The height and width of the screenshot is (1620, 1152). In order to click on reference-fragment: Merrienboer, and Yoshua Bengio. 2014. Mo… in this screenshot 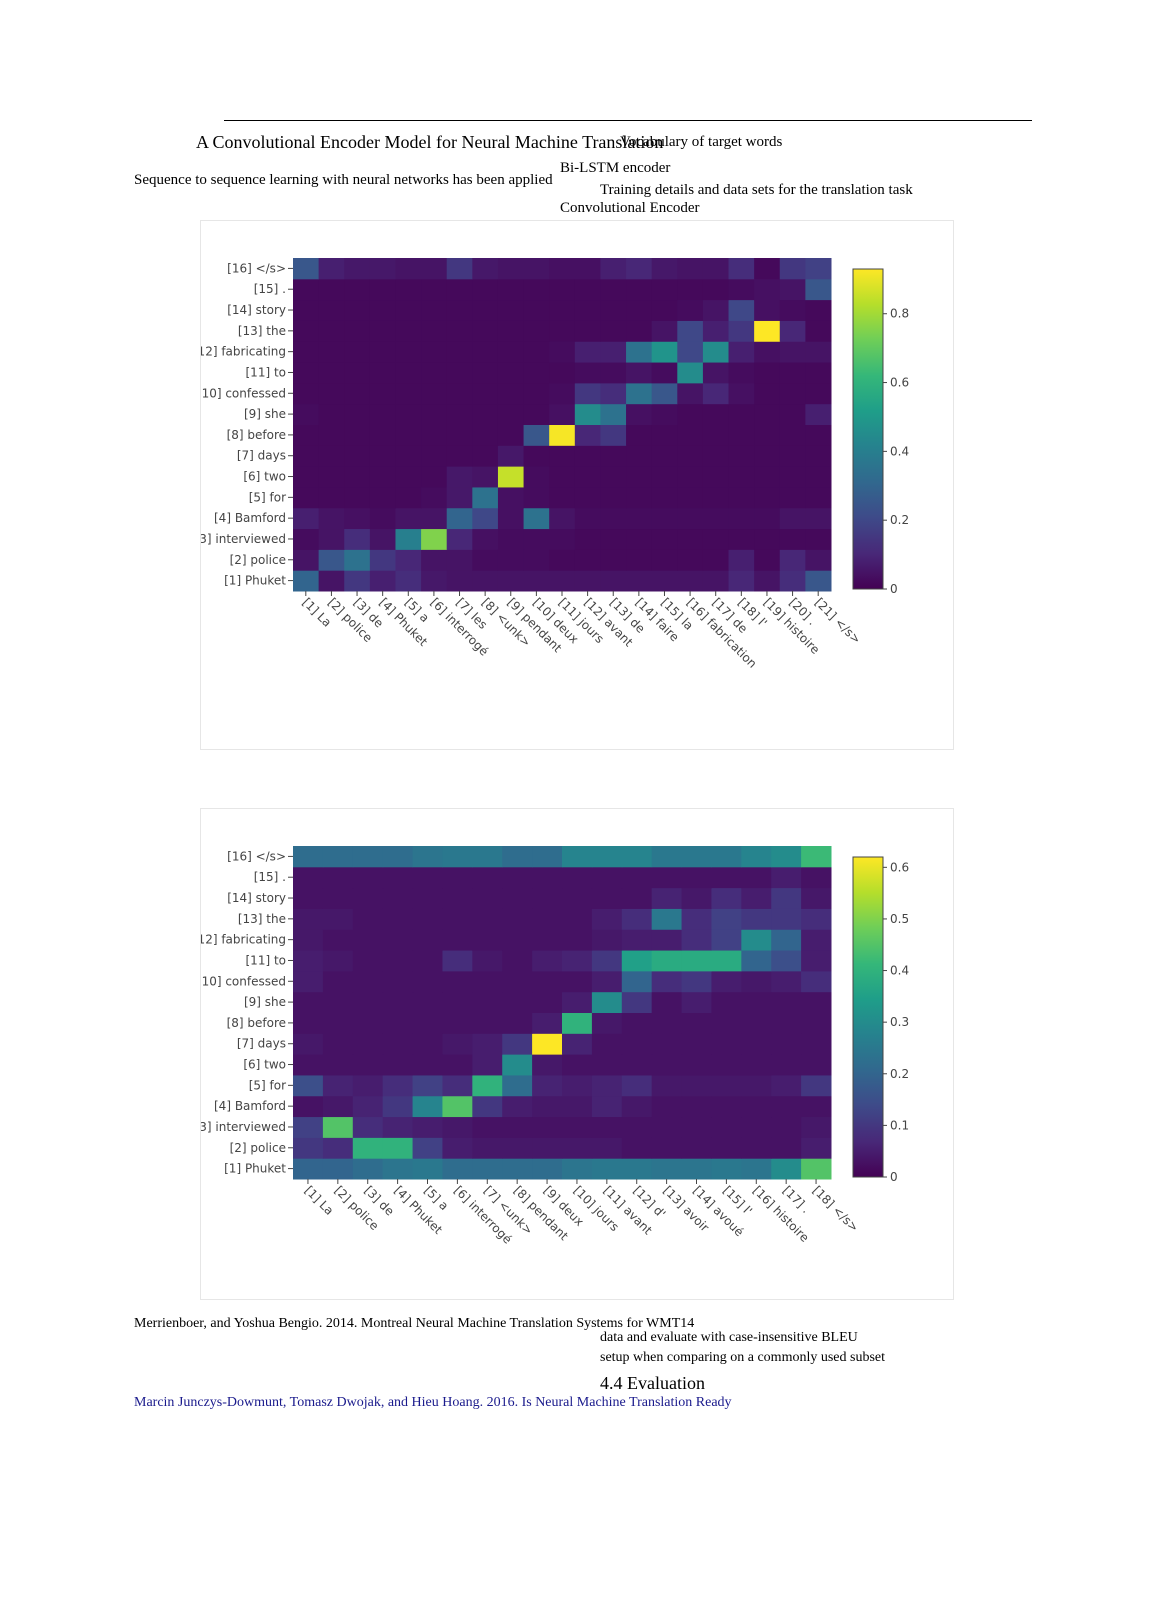, I will do `click(414, 1323)`.